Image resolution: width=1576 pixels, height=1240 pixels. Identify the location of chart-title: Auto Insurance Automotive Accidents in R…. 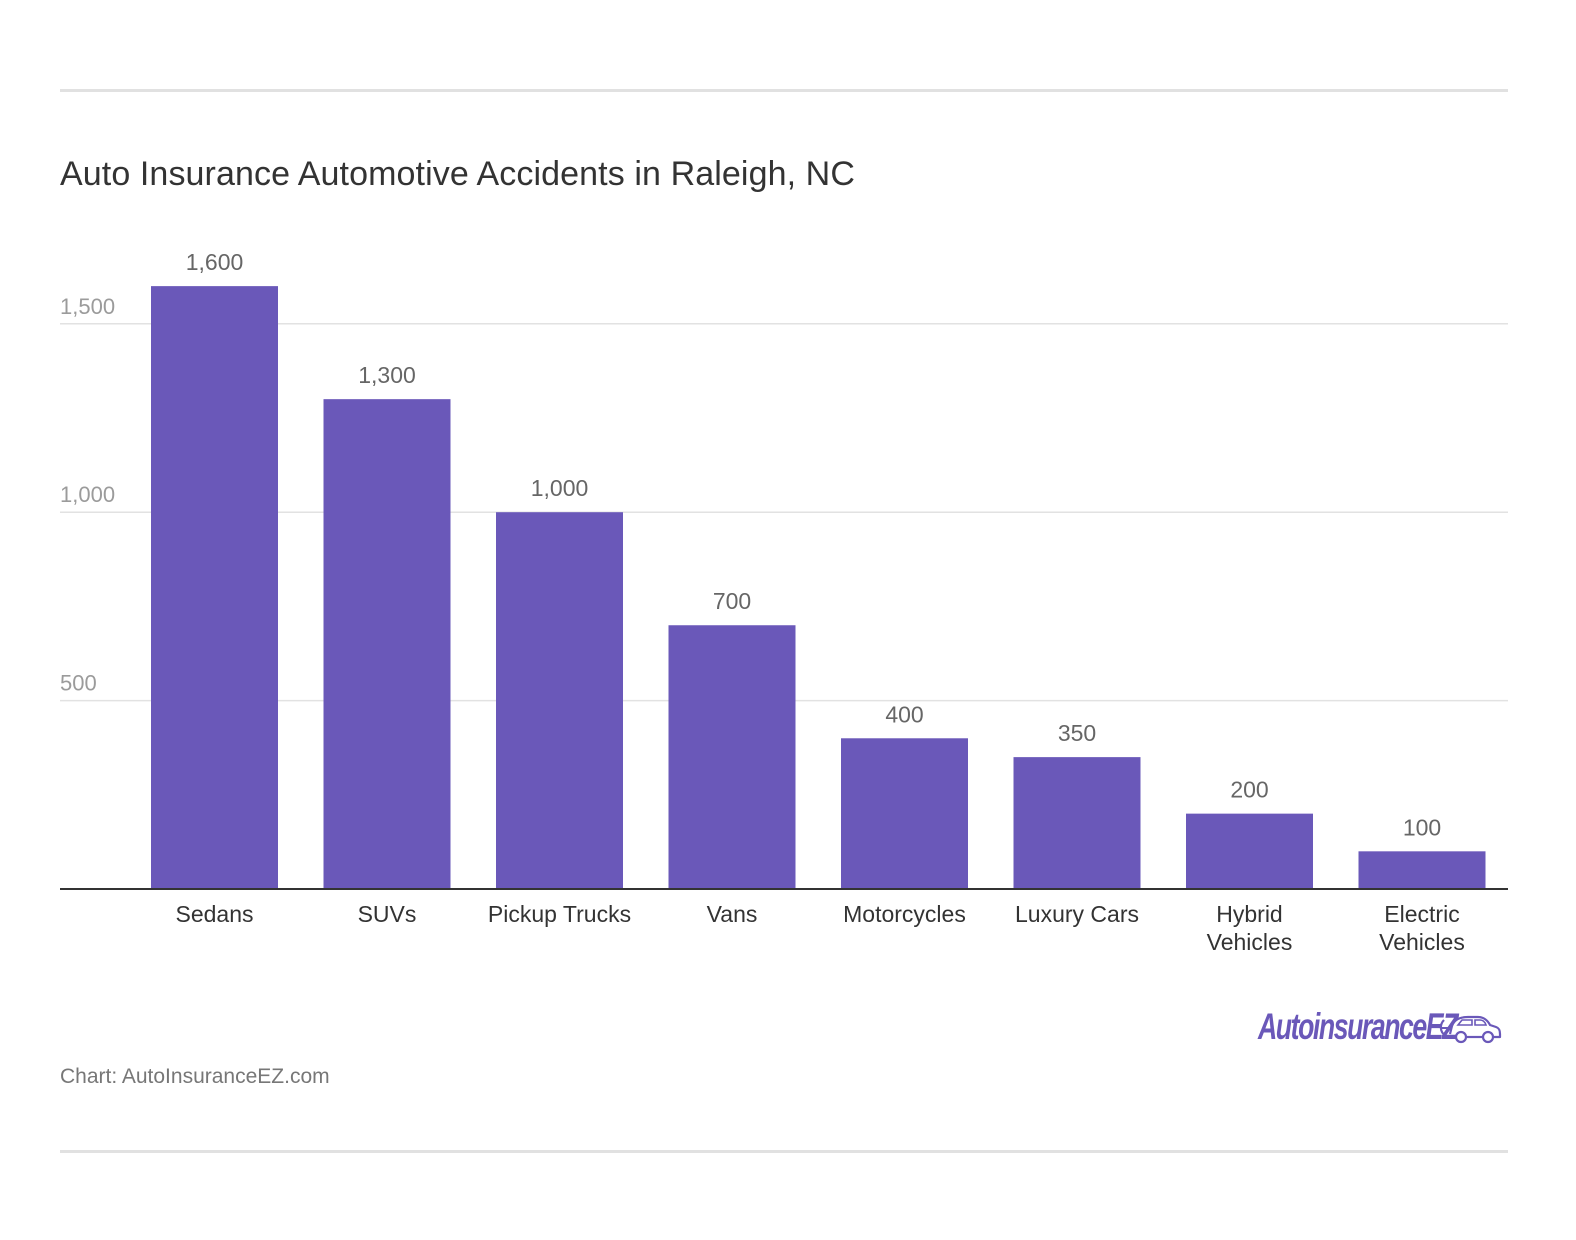
(457, 174).